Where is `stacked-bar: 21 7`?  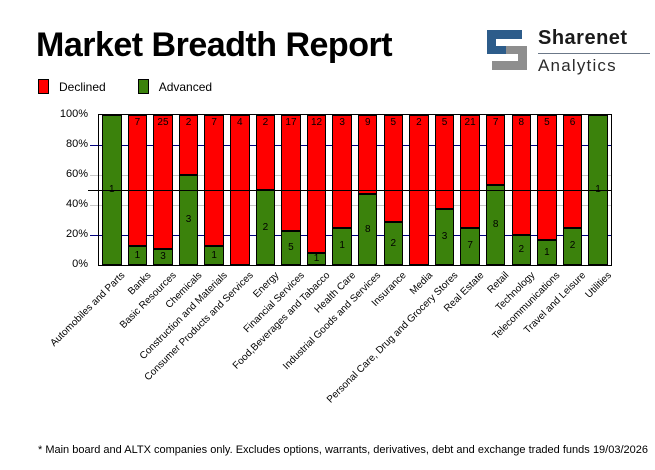
stacked-bar: 21 7 is located at coordinates (470, 190).